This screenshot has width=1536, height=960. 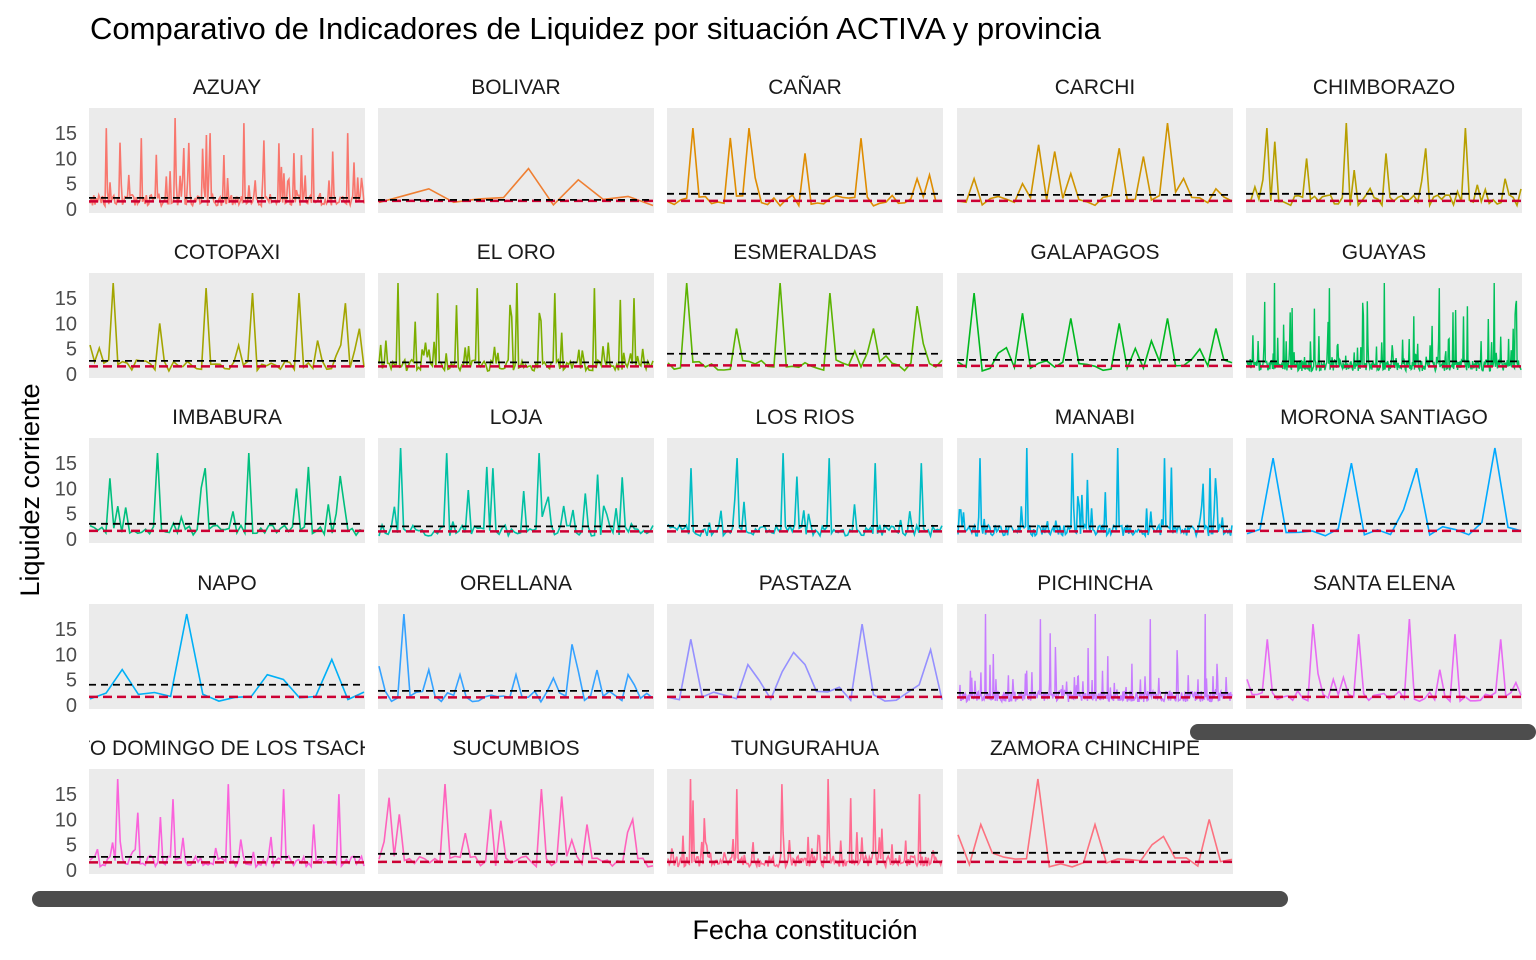 I want to click on facet-panel: IMBABURA, so click(x=227, y=474).